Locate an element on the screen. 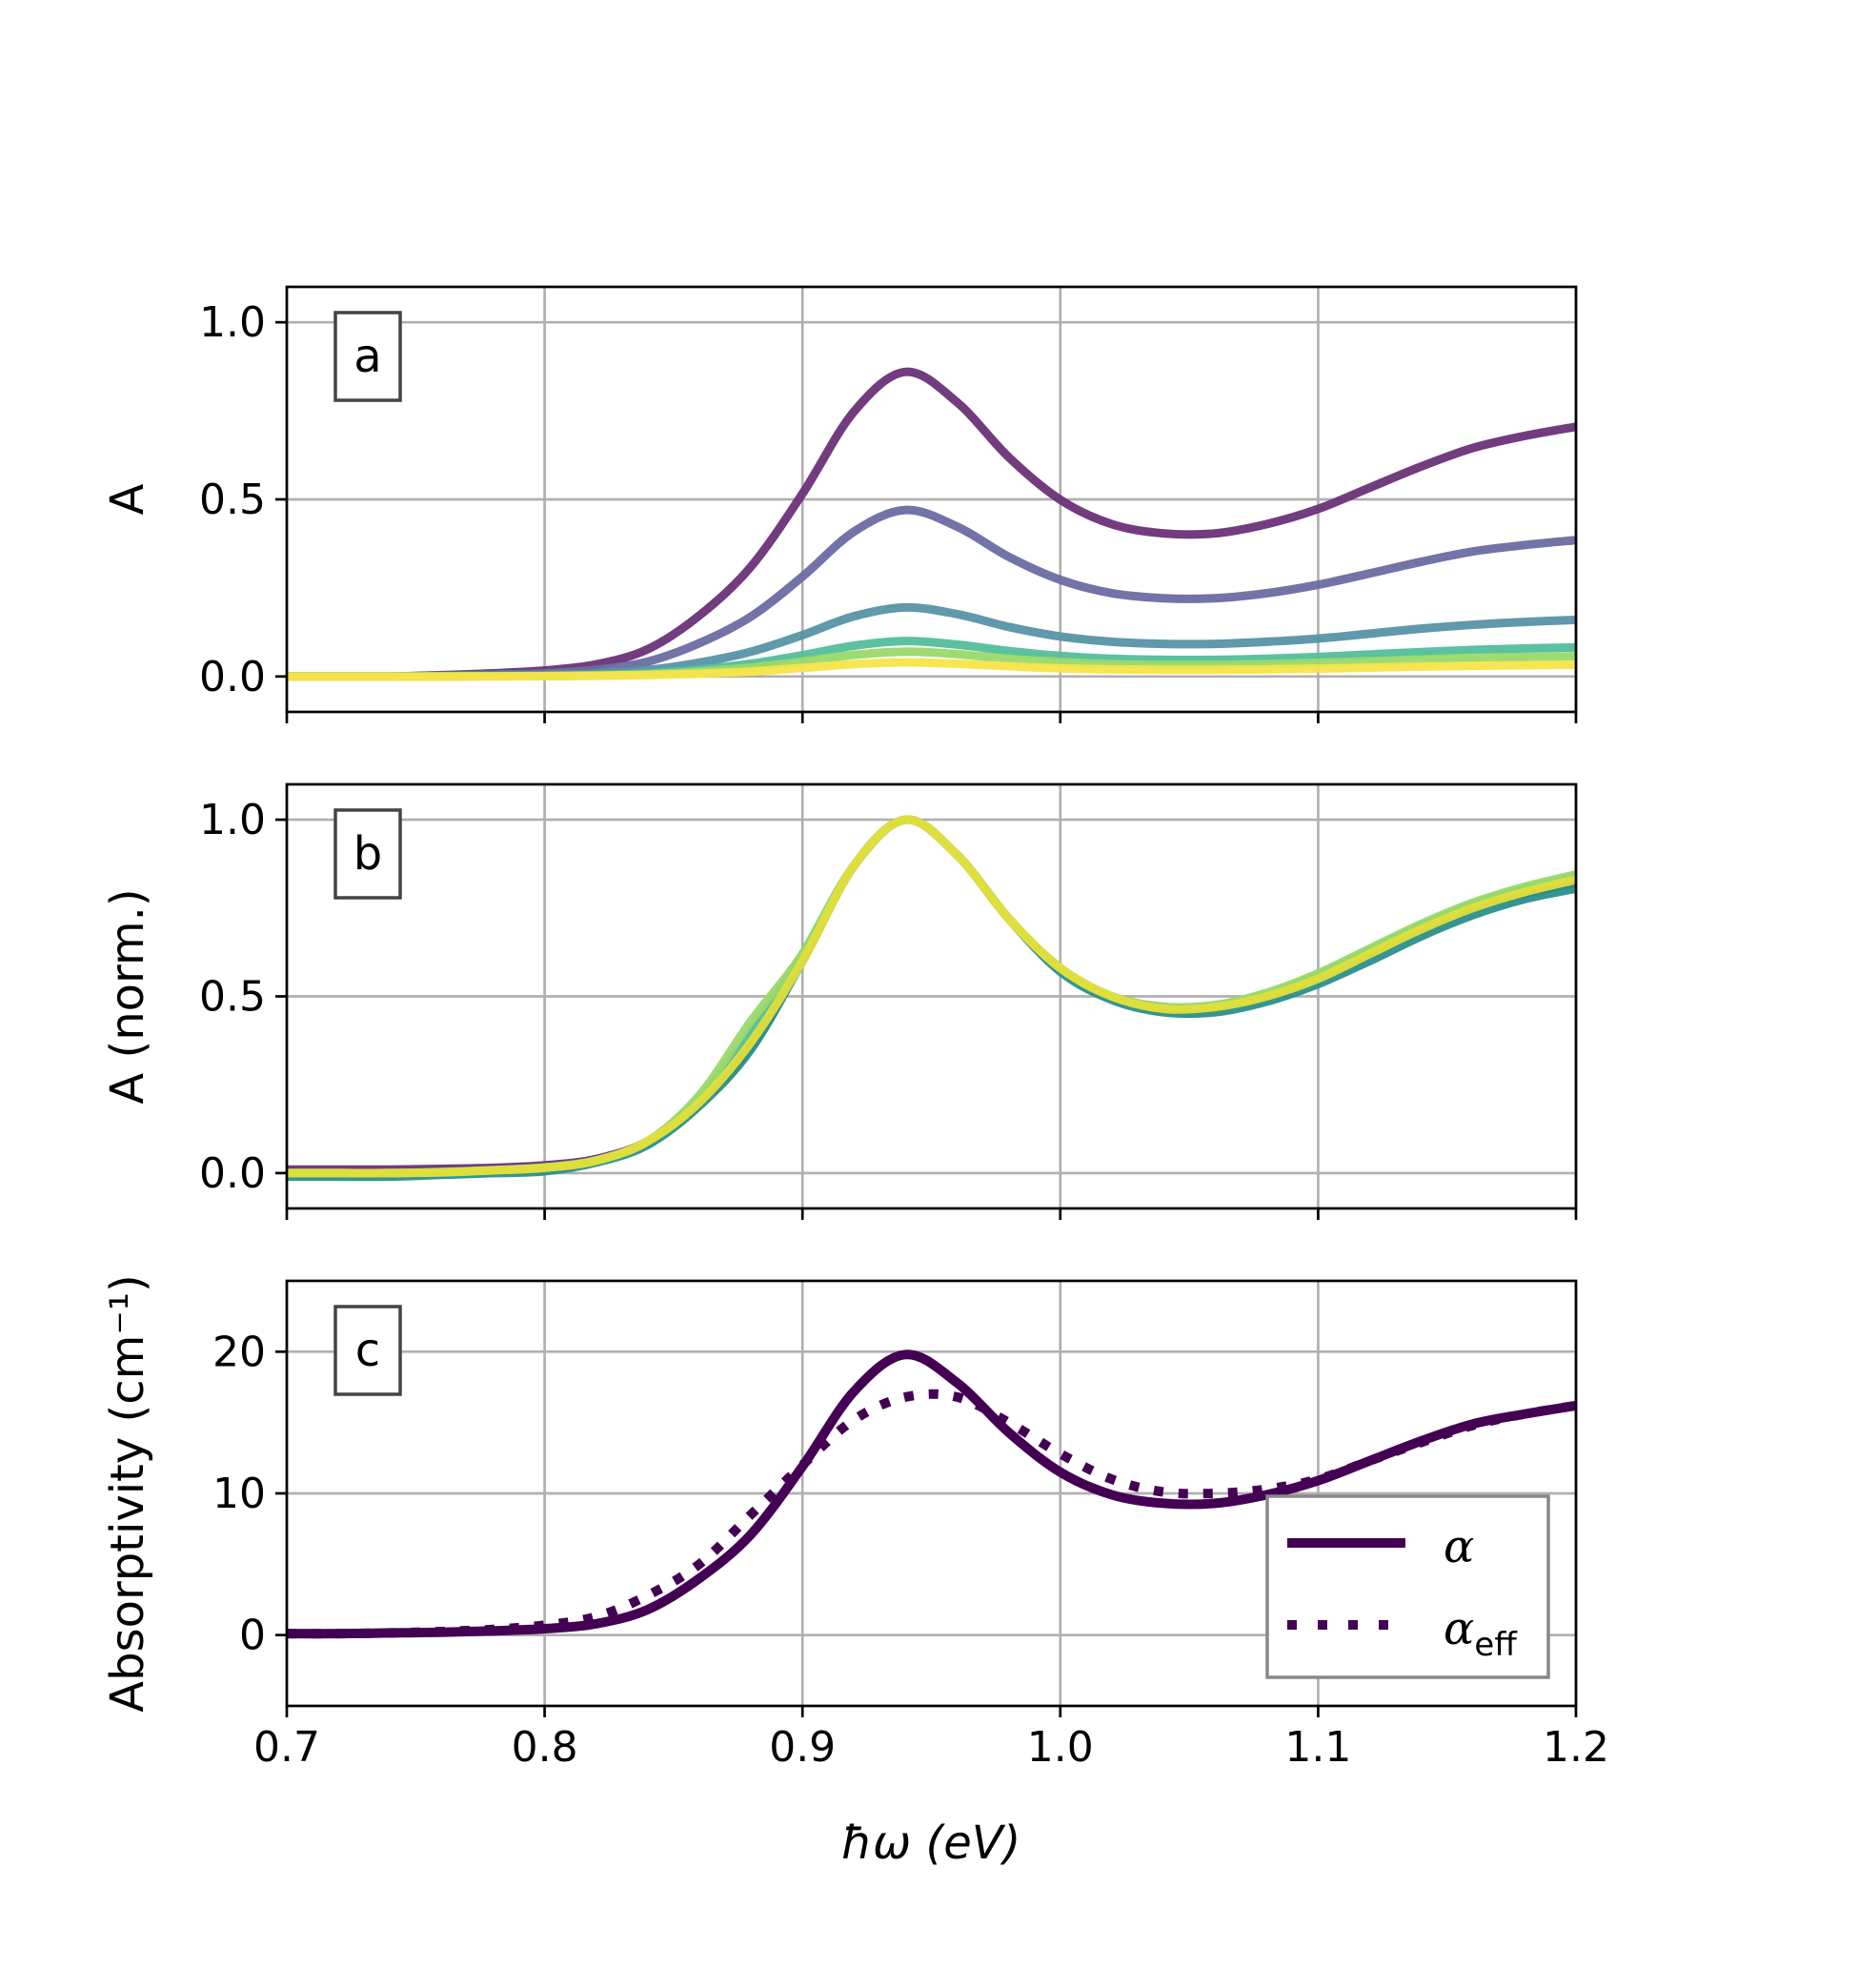 Image resolution: width=1858 pixels, height=1988 pixels. legend-label: αeff is located at coordinates (1481, 1633).